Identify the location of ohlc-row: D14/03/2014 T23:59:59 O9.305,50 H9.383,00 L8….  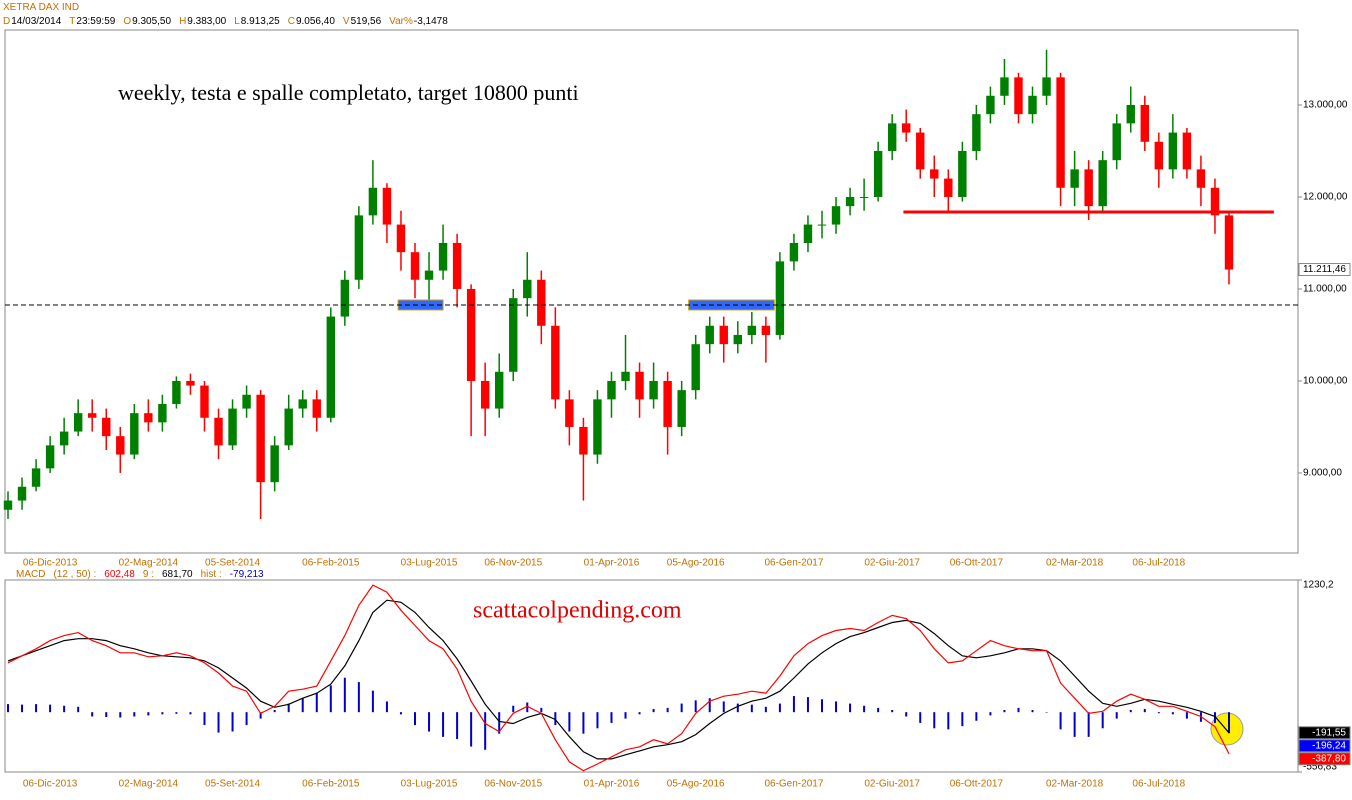
(229, 22).